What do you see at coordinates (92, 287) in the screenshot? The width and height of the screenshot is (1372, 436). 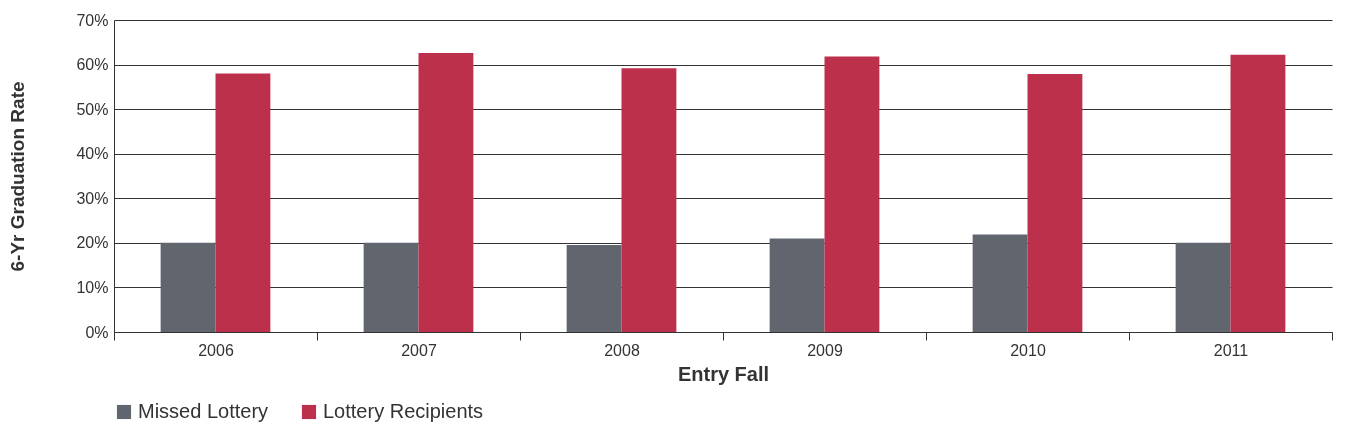 I see `y-tick-label: 10%` at bounding box center [92, 287].